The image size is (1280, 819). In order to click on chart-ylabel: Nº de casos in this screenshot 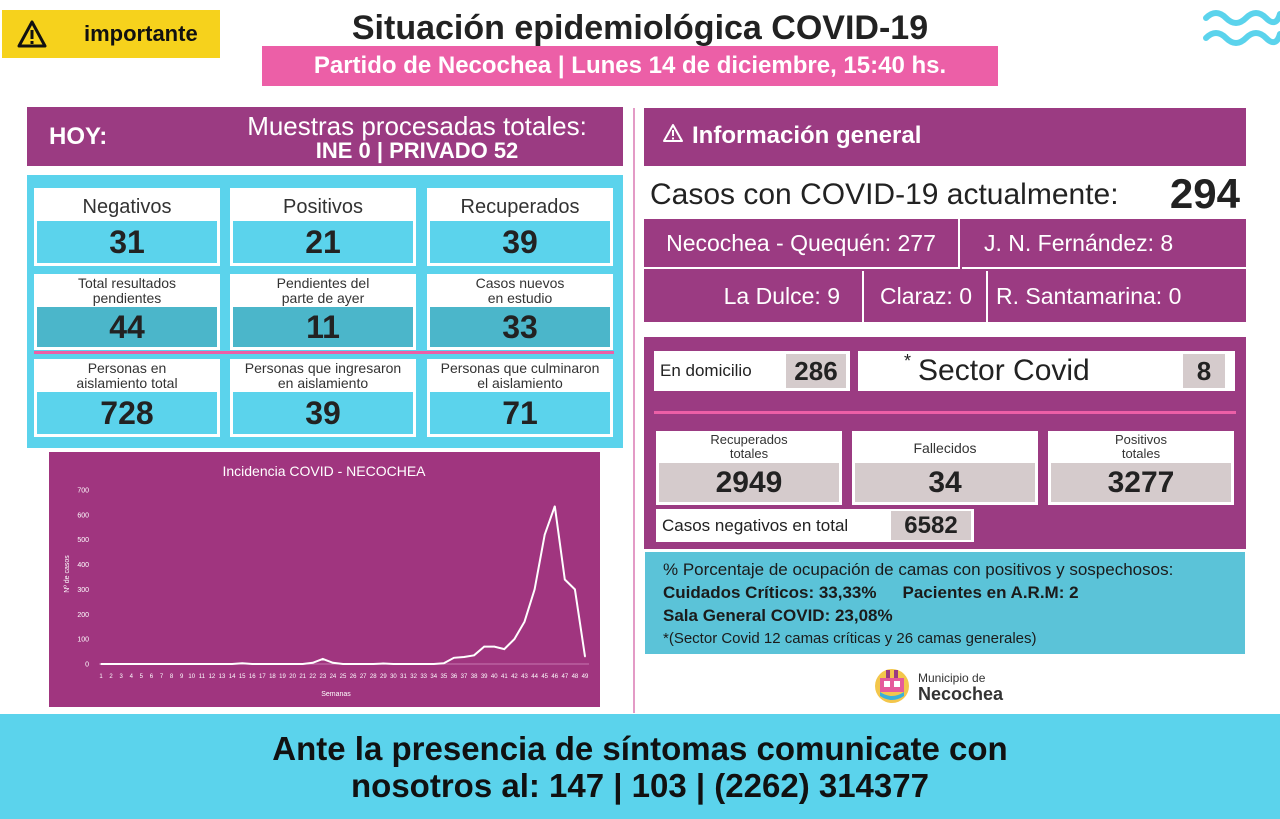, I will do `click(67, 574)`.